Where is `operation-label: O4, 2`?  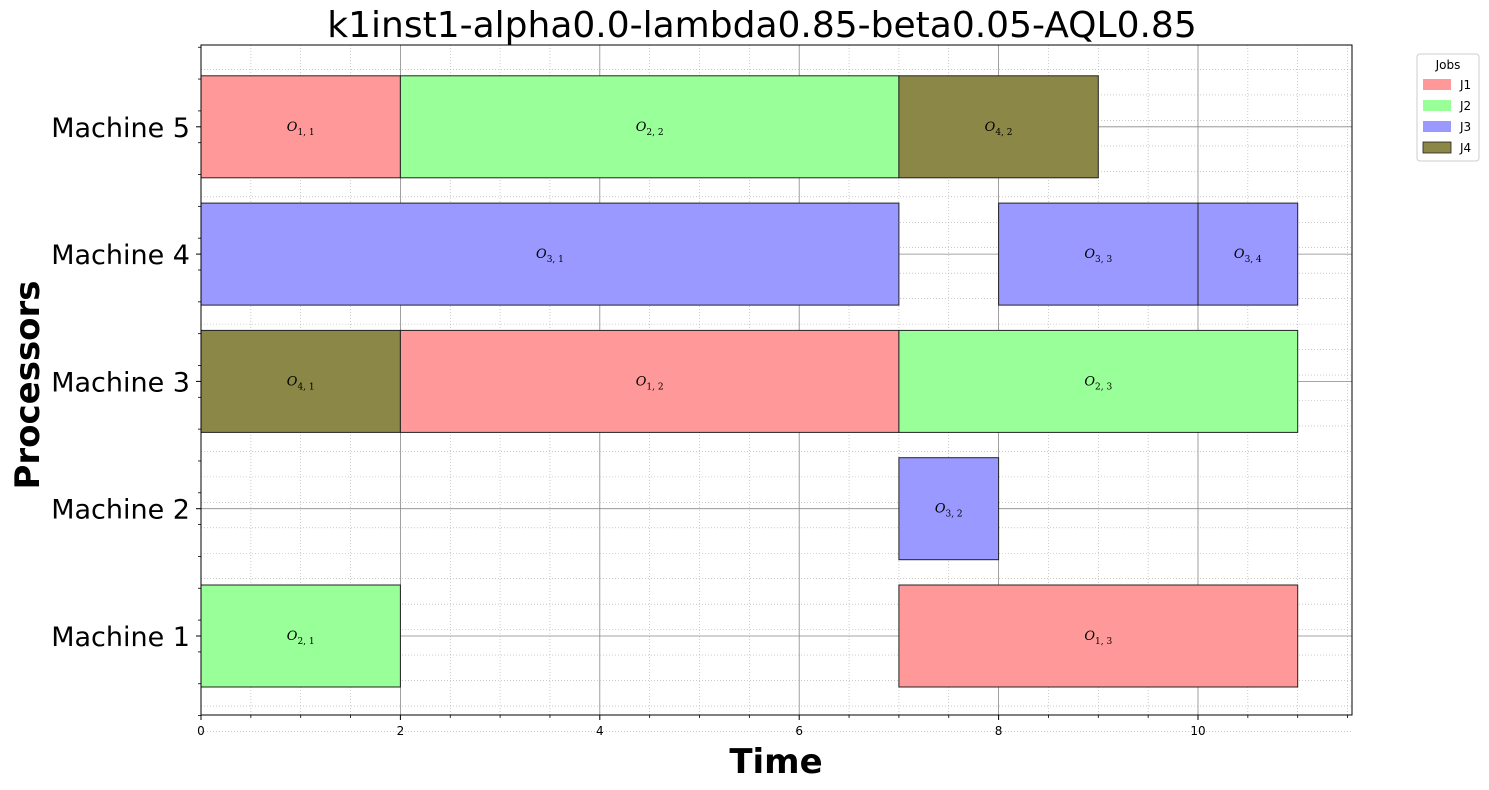 operation-label: O4, 2 is located at coordinates (999, 129).